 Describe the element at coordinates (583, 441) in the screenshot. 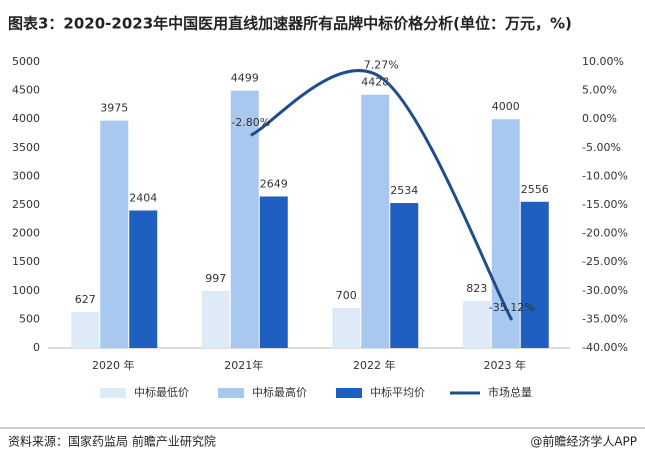

I see `credit: @前瞻经济学人APP` at that location.